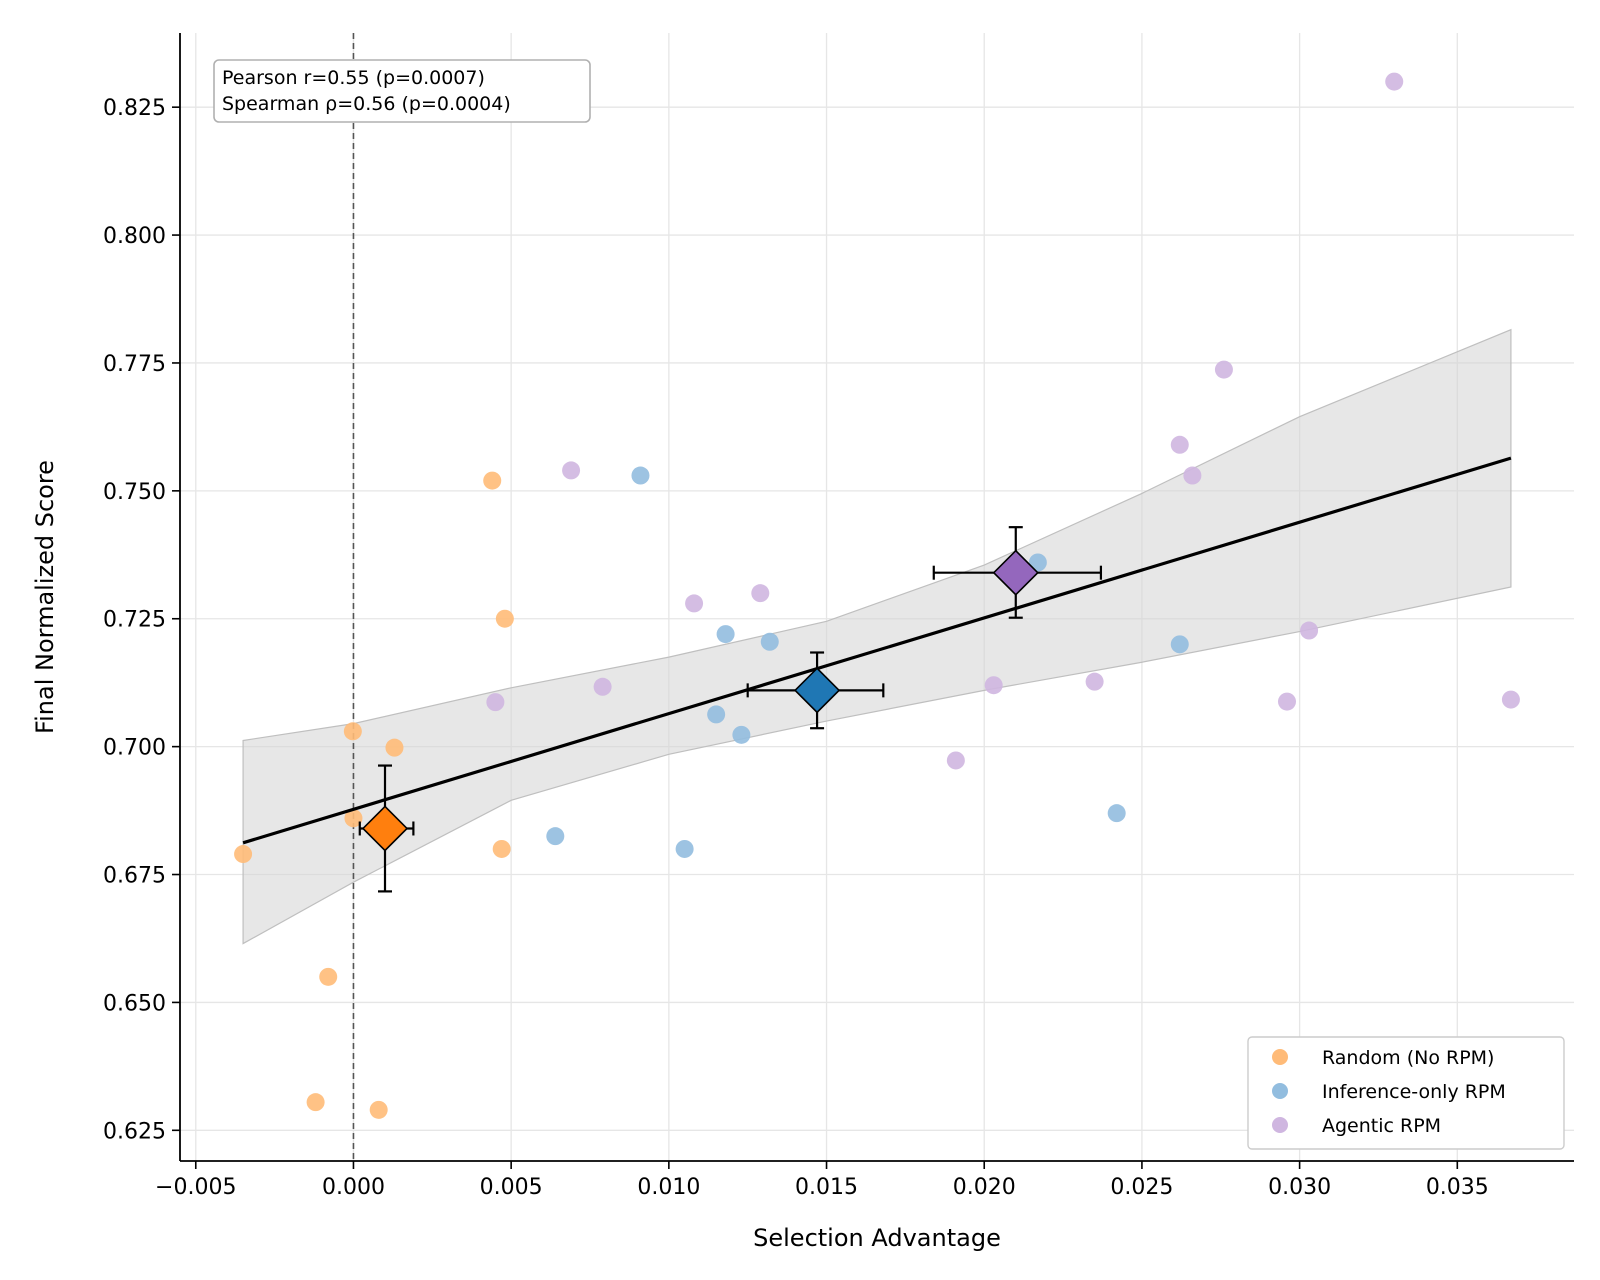 This screenshot has height=1280, width=1600. Describe the element at coordinates (1457, 1187) in the screenshot. I see `x-tick-label-8: 0.035` at that location.